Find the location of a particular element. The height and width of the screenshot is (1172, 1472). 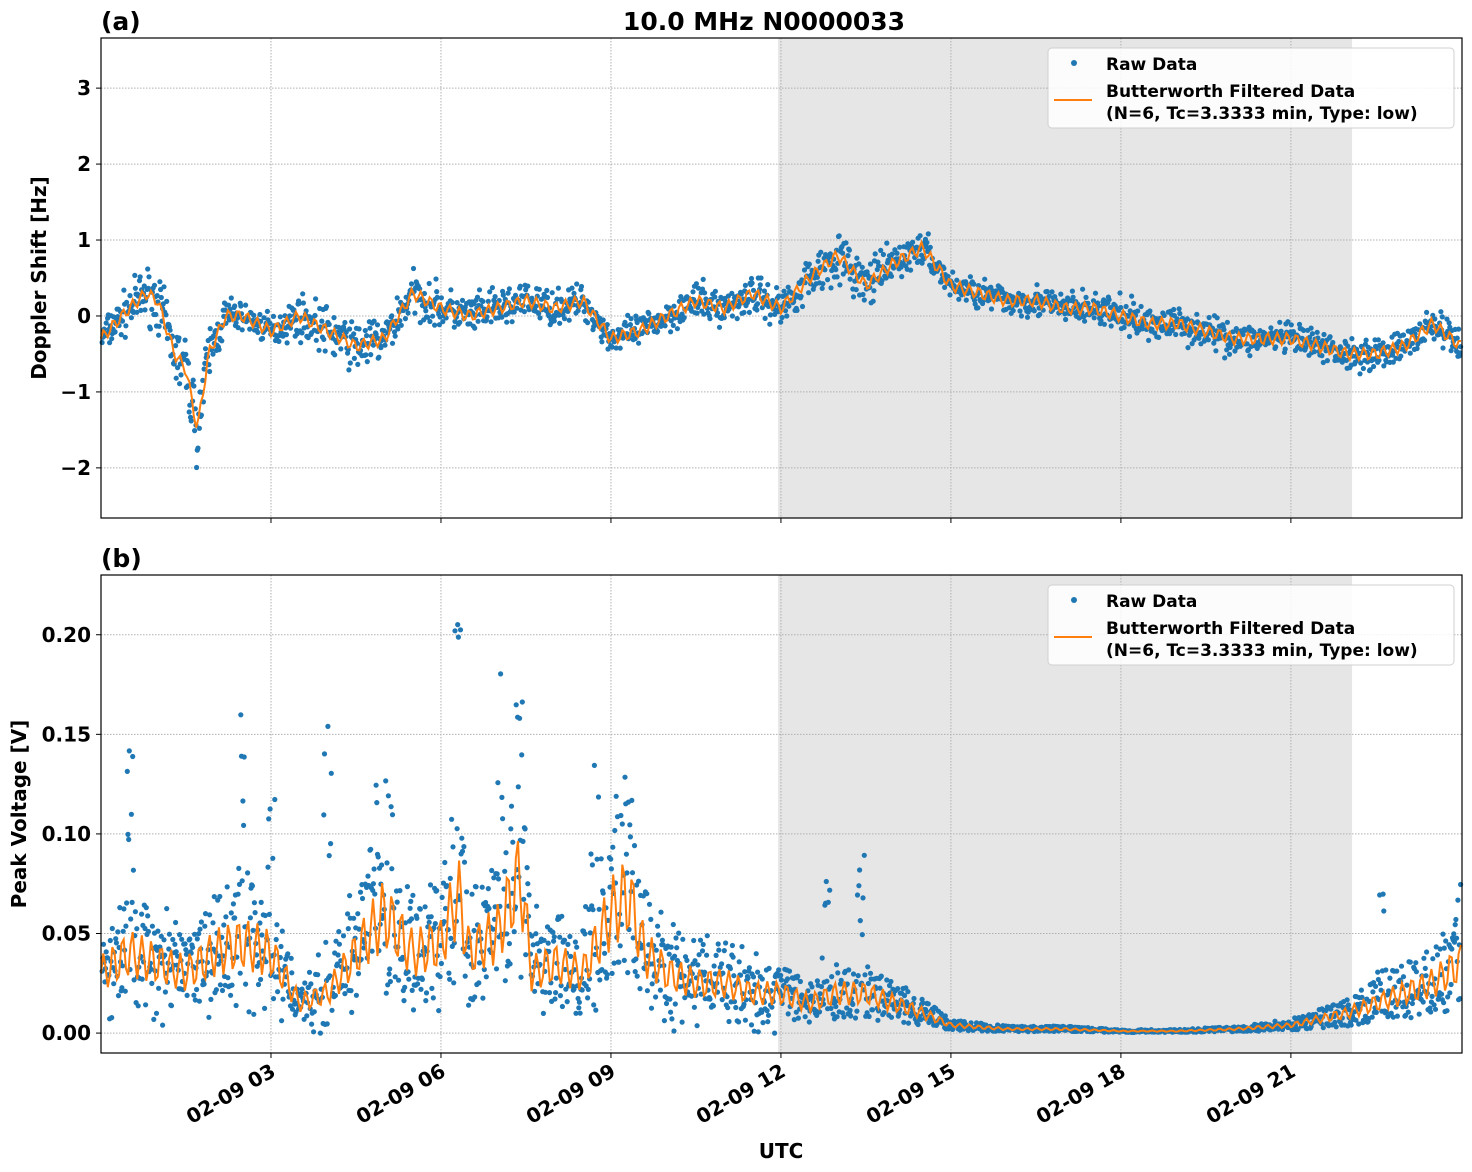

y-tick-label: 0.00 is located at coordinates (66, 1033).